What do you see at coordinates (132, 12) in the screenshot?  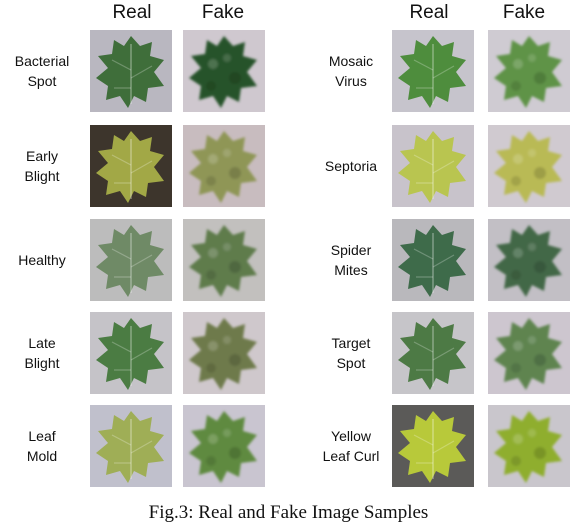 I see `left-real-header: Real` at bounding box center [132, 12].